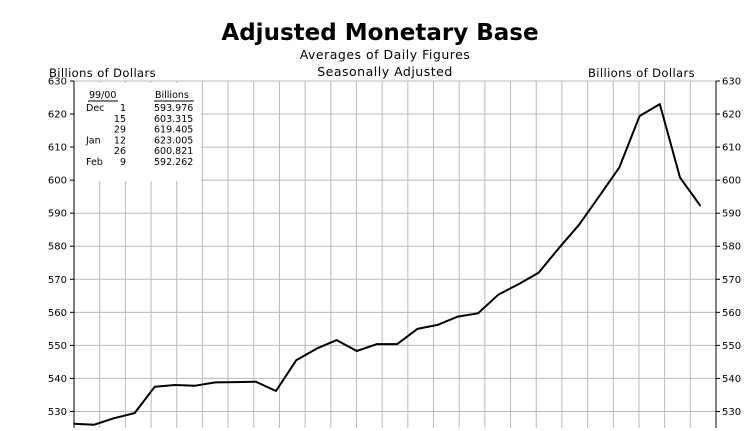  Describe the element at coordinates (120, 151) in the screenshot. I see `data-table-day: 26` at that location.